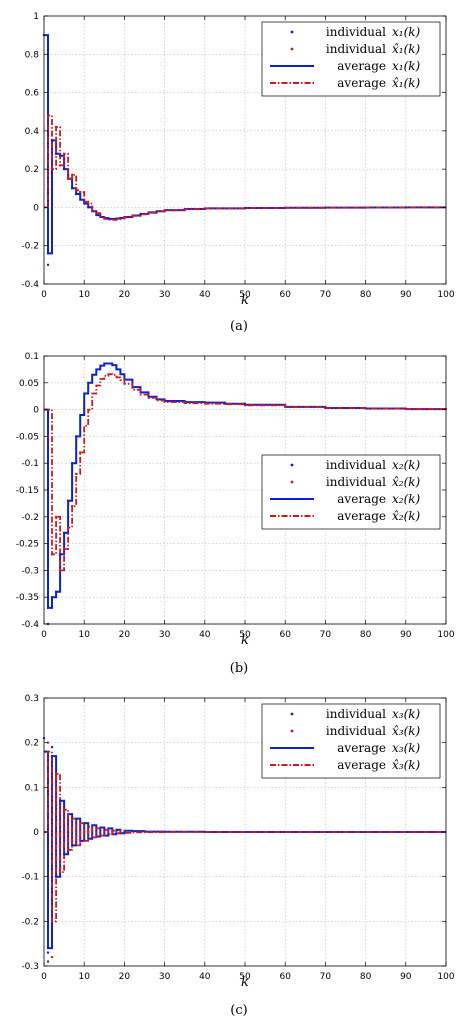  Describe the element at coordinates (361, 83) in the screenshot. I see `legend-label-3: average` at that location.